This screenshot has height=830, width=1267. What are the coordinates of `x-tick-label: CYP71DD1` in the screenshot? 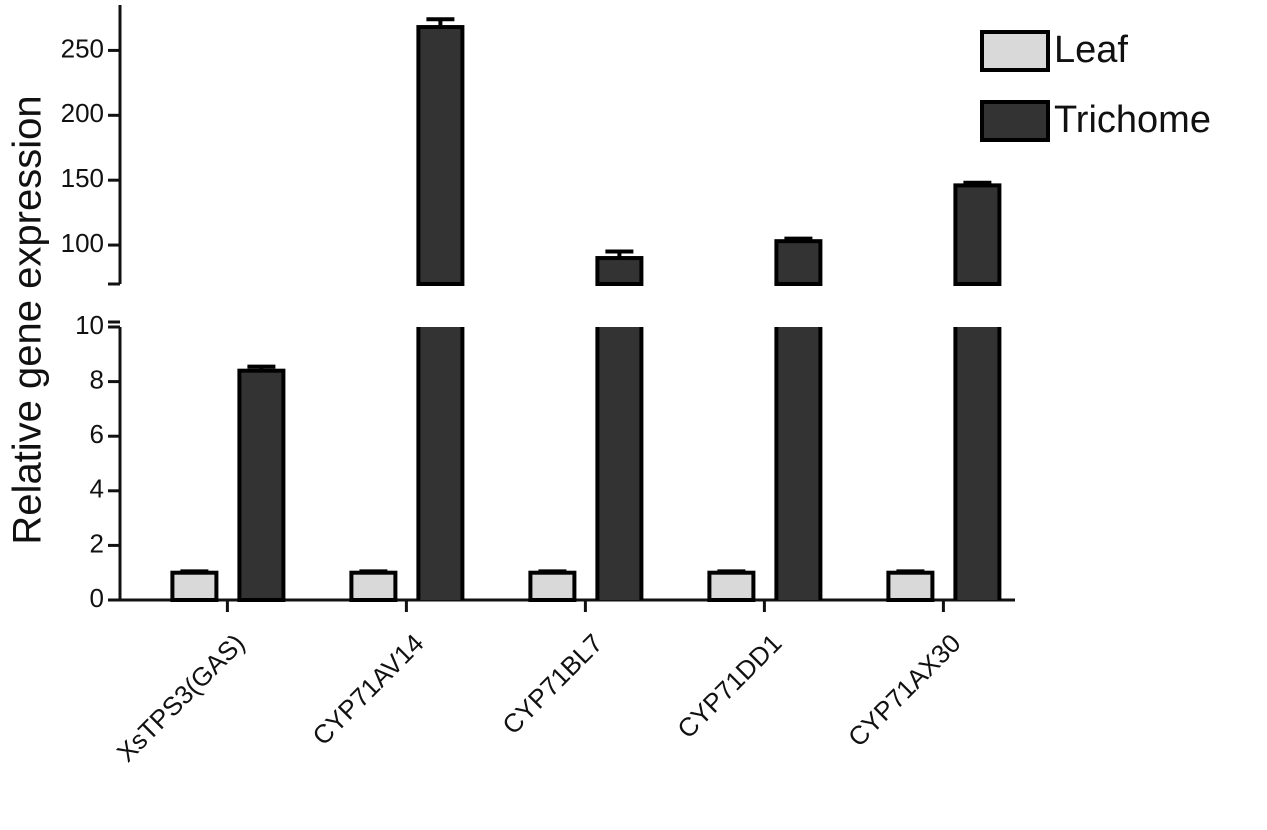 It's located at (729, 686).